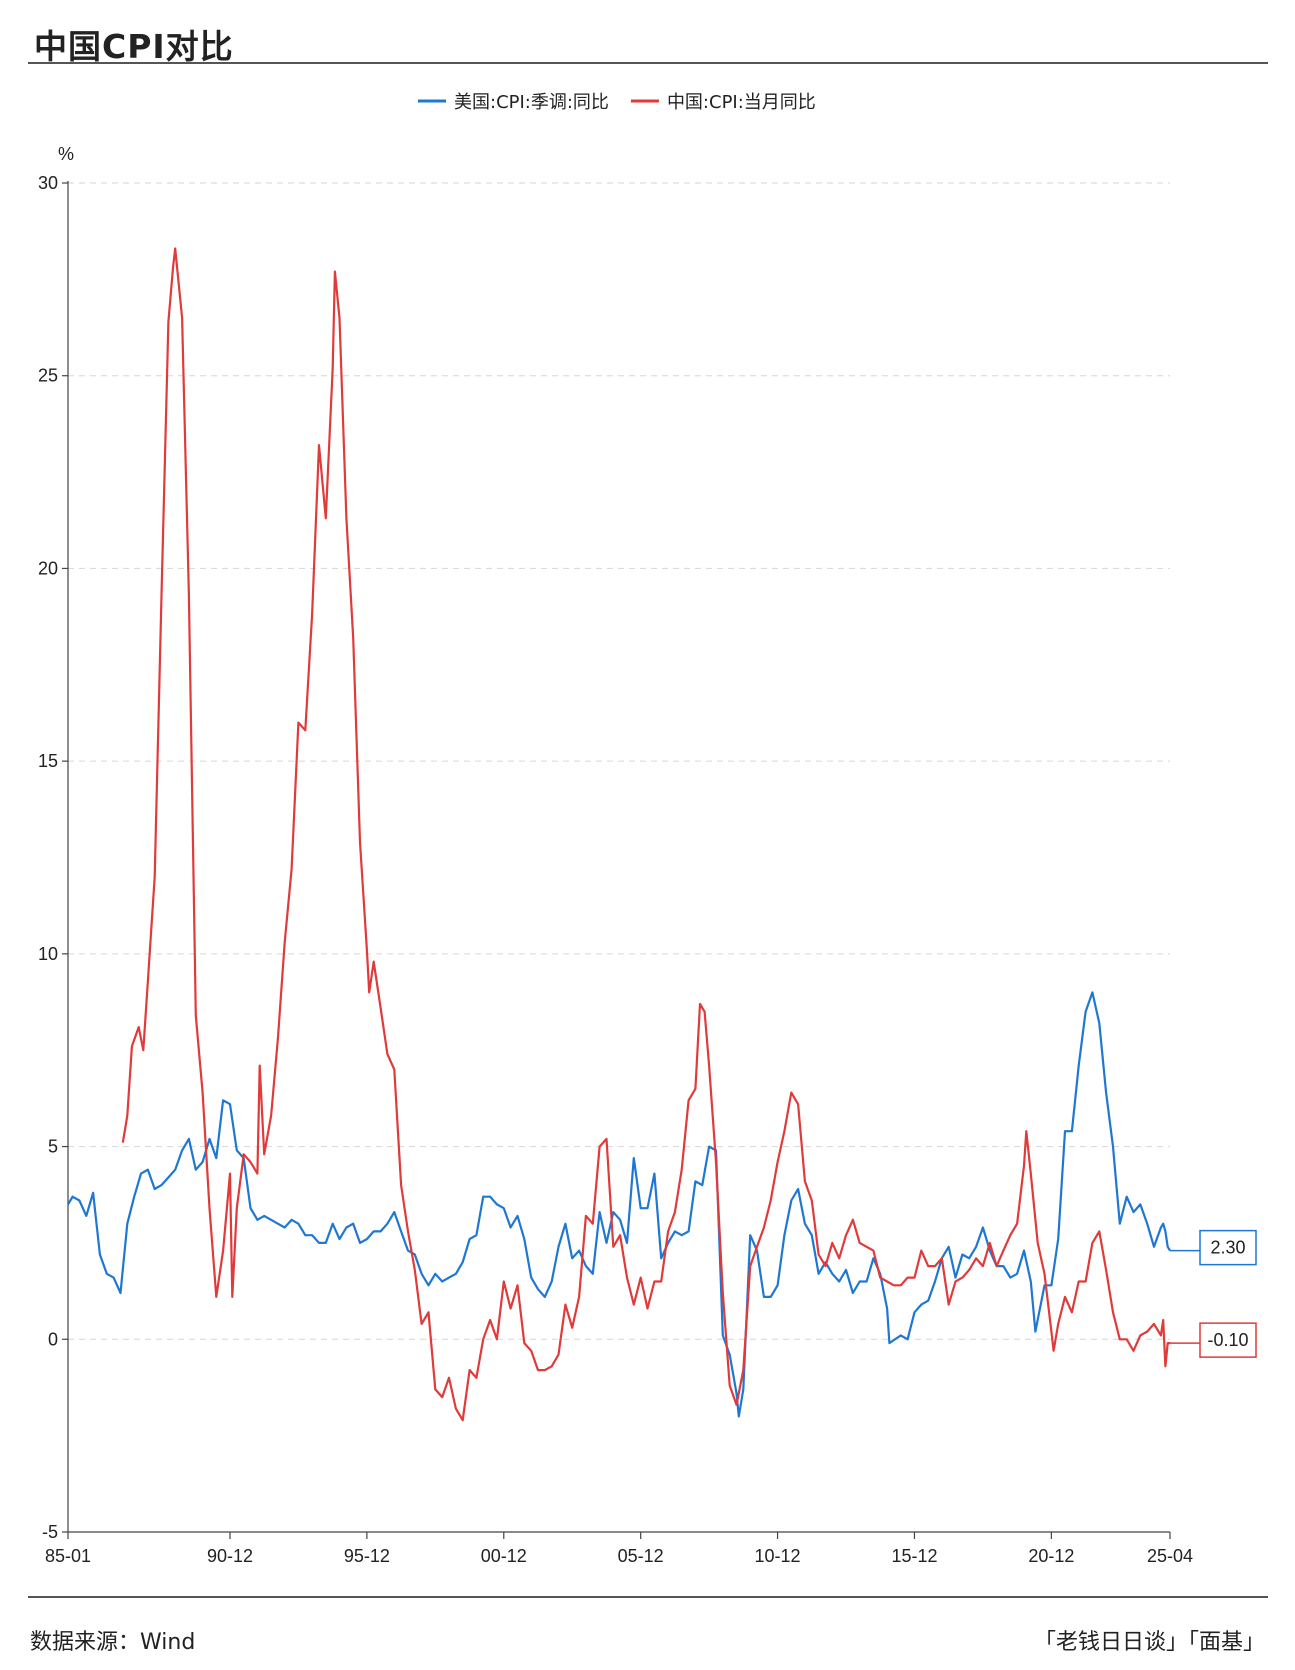  What do you see at coordinates (66, 154) in the screenshot?
I see `y-axis-unit-label: %` at bounding box center [66, 154].